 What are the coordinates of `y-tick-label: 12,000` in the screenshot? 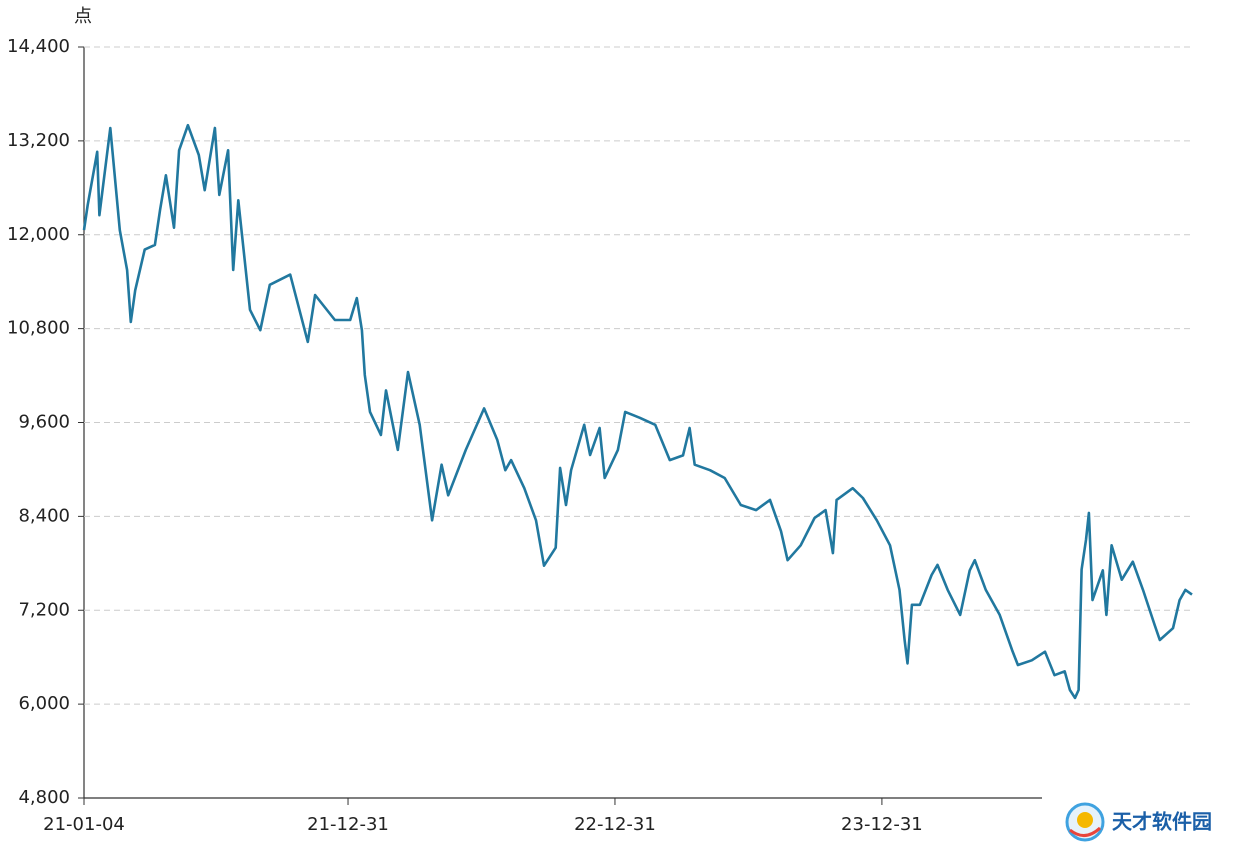 It's located at (38, 234).